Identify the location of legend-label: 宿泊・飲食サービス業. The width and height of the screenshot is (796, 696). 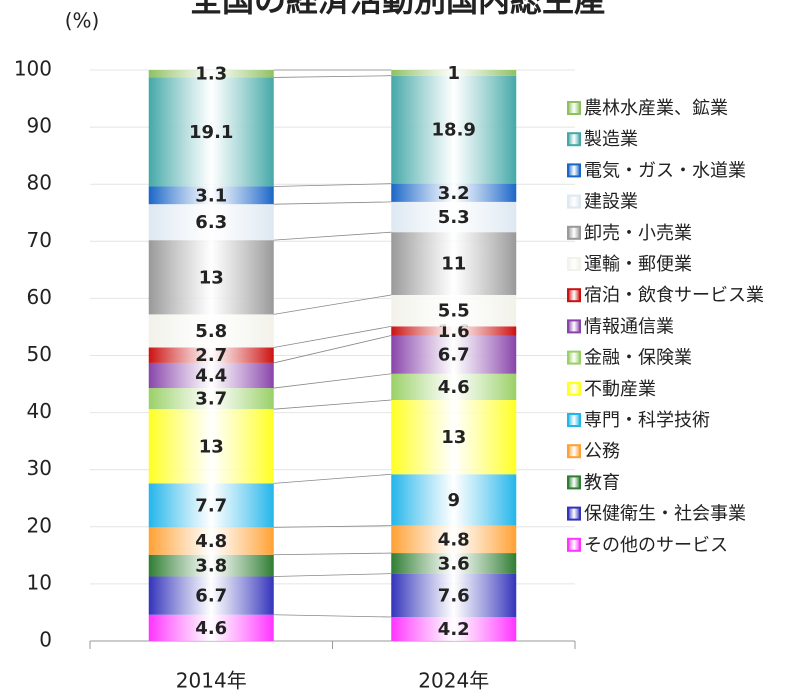
(674, 295).